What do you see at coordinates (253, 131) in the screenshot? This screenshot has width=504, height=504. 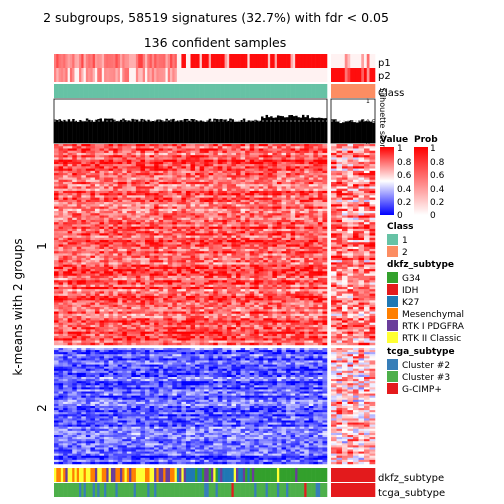 I see `silhouette-bar` at bounding box center [253, 131].